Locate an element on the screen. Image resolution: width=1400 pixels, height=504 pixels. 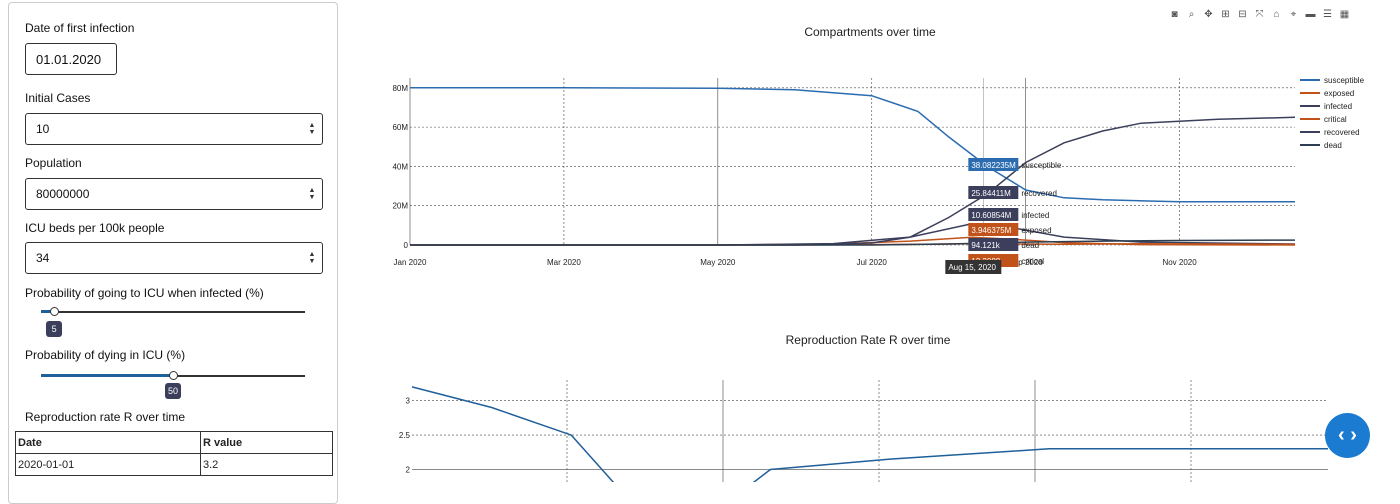
chart-title: Compartments over time is located at coordinates (870, 32).